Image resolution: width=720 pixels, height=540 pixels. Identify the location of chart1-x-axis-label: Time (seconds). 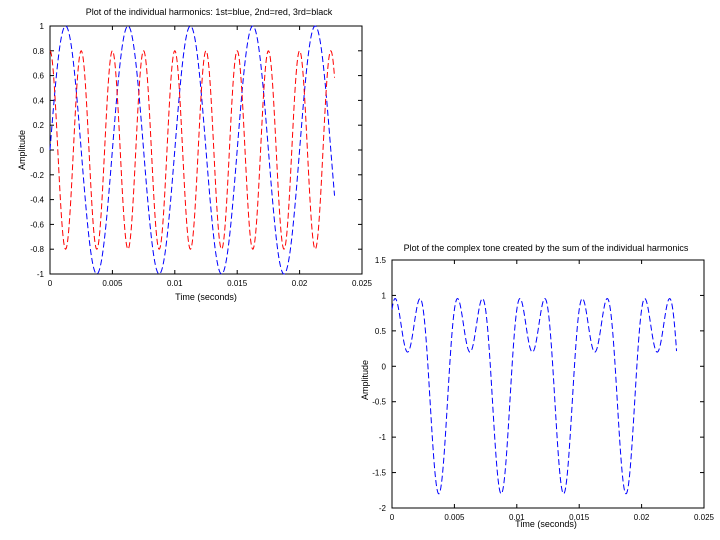
(206, 297).